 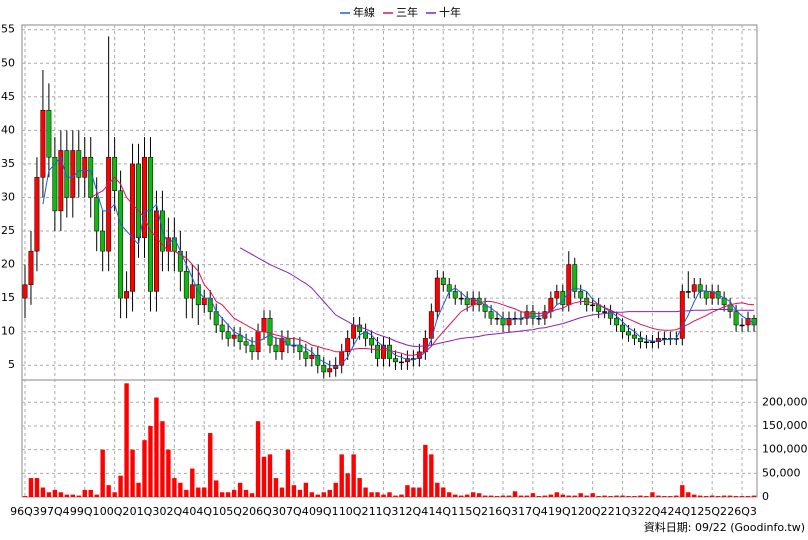 What do you see at coordinates (593, 511) in the screenshot?
I see `x-tick-label: 20Q2` at bounding box center [593, 511].